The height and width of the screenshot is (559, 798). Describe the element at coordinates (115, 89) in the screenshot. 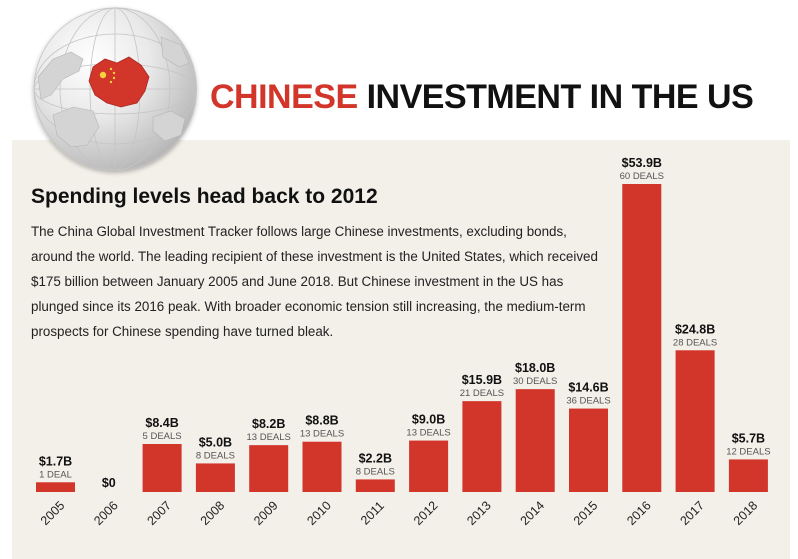

I see `globe-china-icon` at that location.